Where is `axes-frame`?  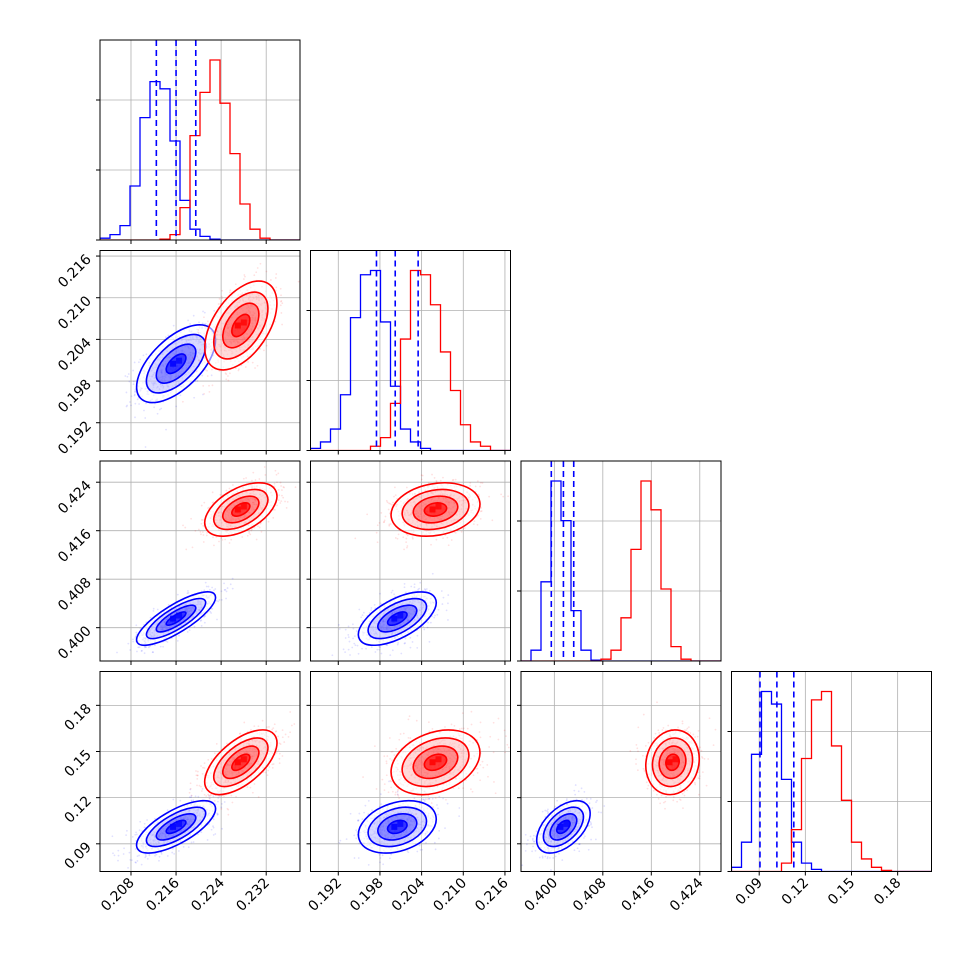 axes-frame is located at coordinates (200, 350).